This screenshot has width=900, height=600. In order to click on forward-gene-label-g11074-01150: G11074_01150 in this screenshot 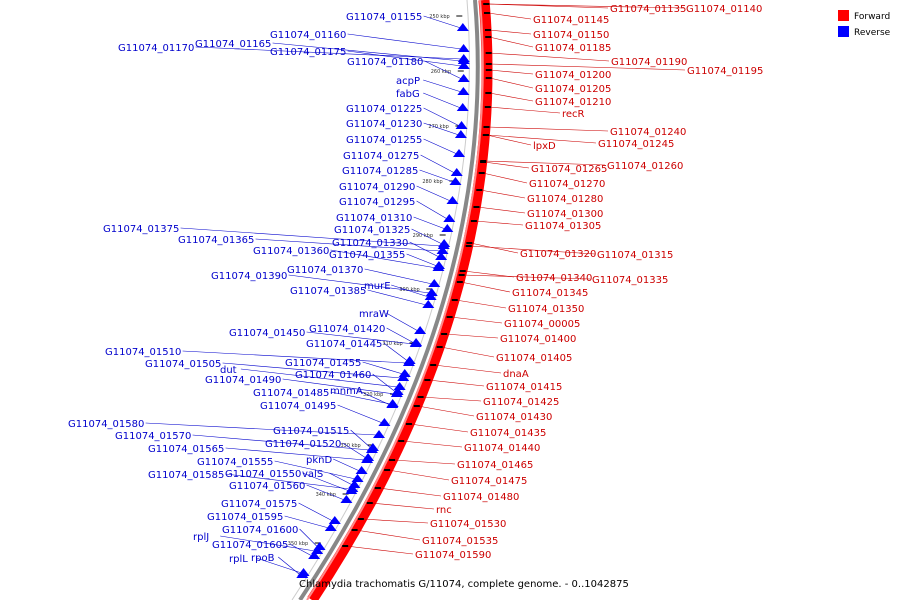, I will do `click(571, 35)`.